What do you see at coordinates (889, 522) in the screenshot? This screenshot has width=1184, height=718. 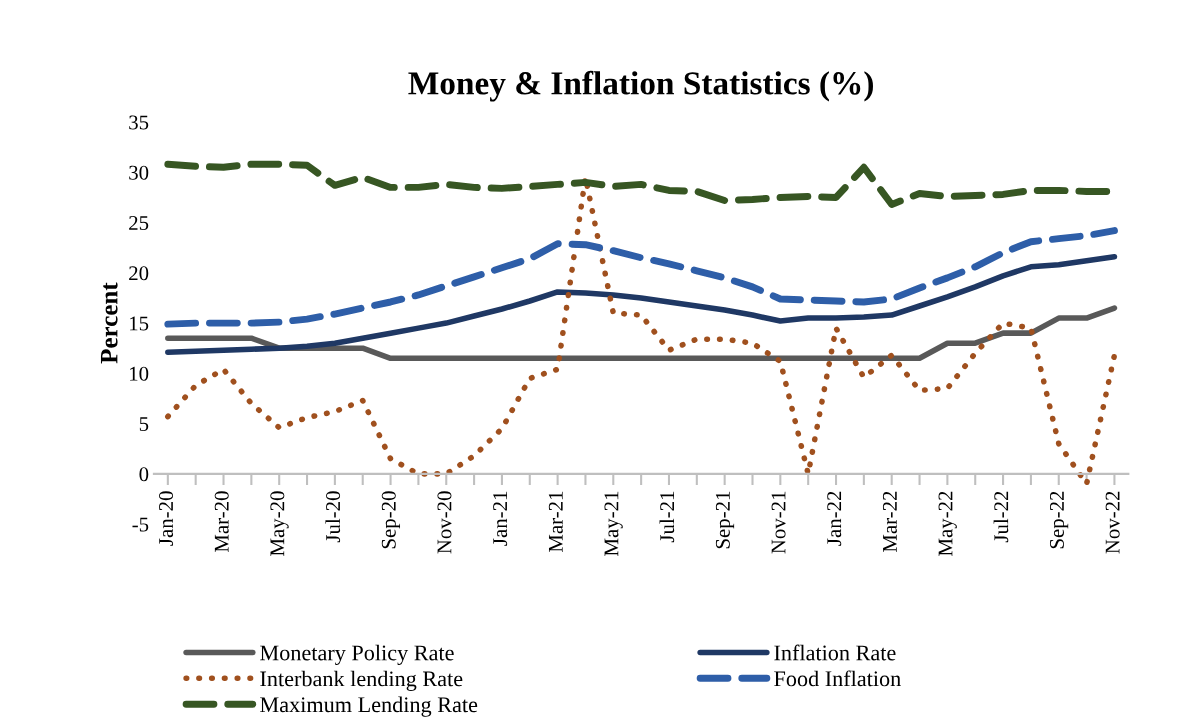 I see `x-tick-label: Mar-22` at bounding box center [889, 522].